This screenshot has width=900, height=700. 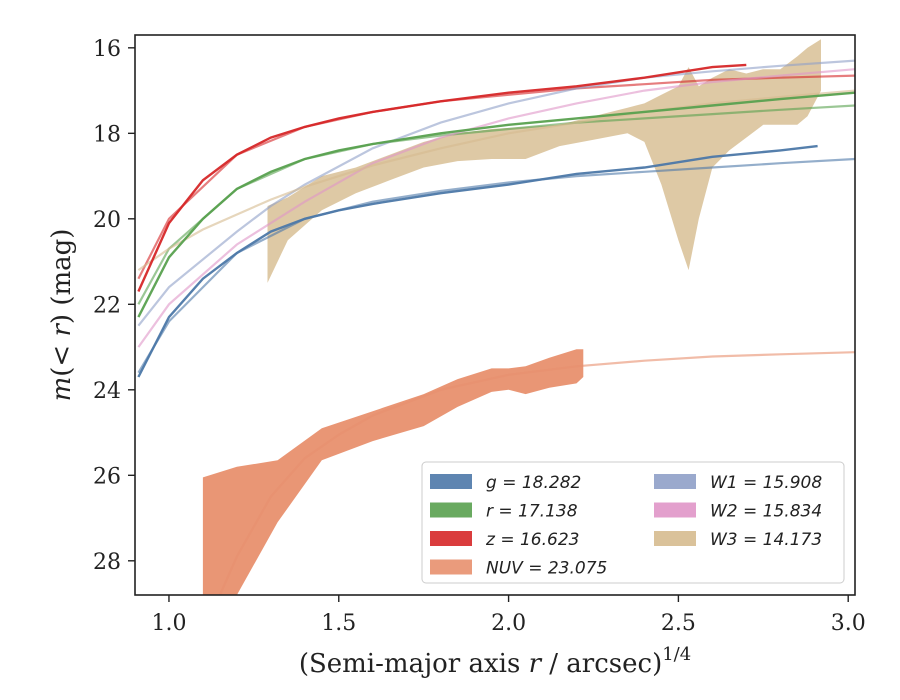 What do you see at coordinates (107, 391) in the screenshot?
I see `y-tick-label: 24` at bounding box center [107, 391].